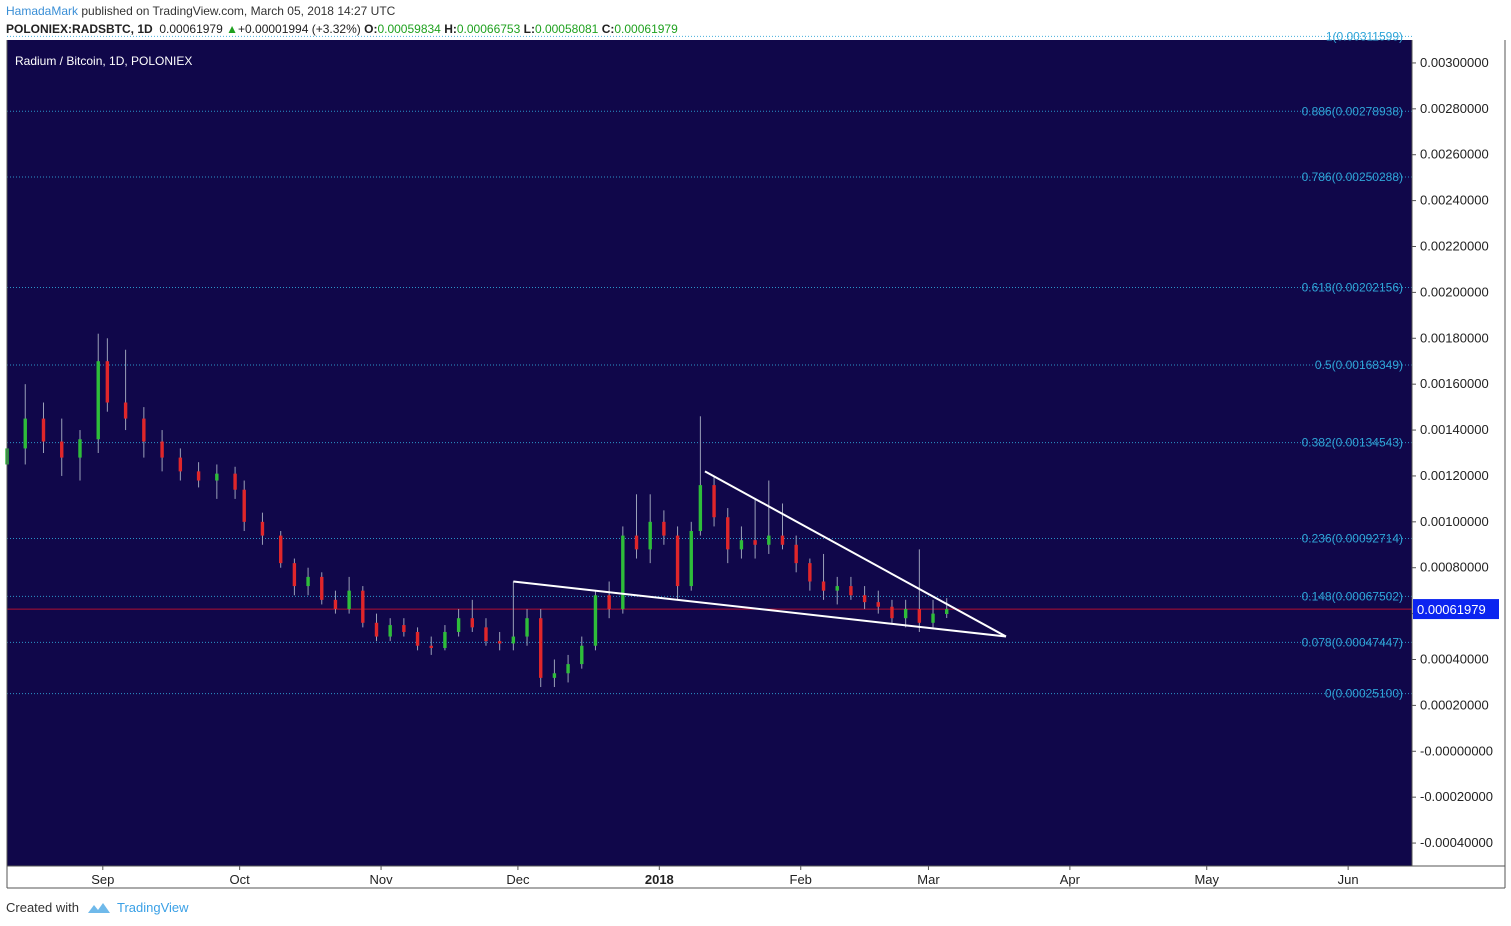  Describe the element at coordinates (1456, 796) in the screenshot. I see `price-tick-label: -0.00020000` at that location.